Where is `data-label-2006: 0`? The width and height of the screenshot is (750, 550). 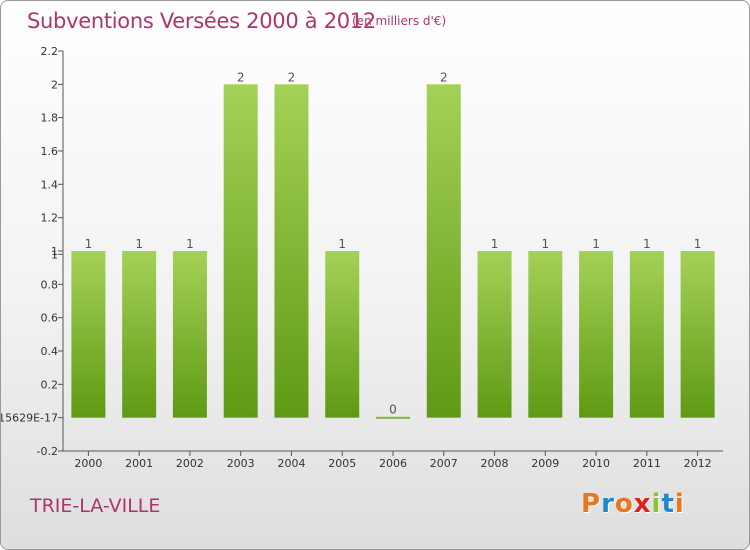 data-label-2006: 0 is located at coordinates (393, 410).